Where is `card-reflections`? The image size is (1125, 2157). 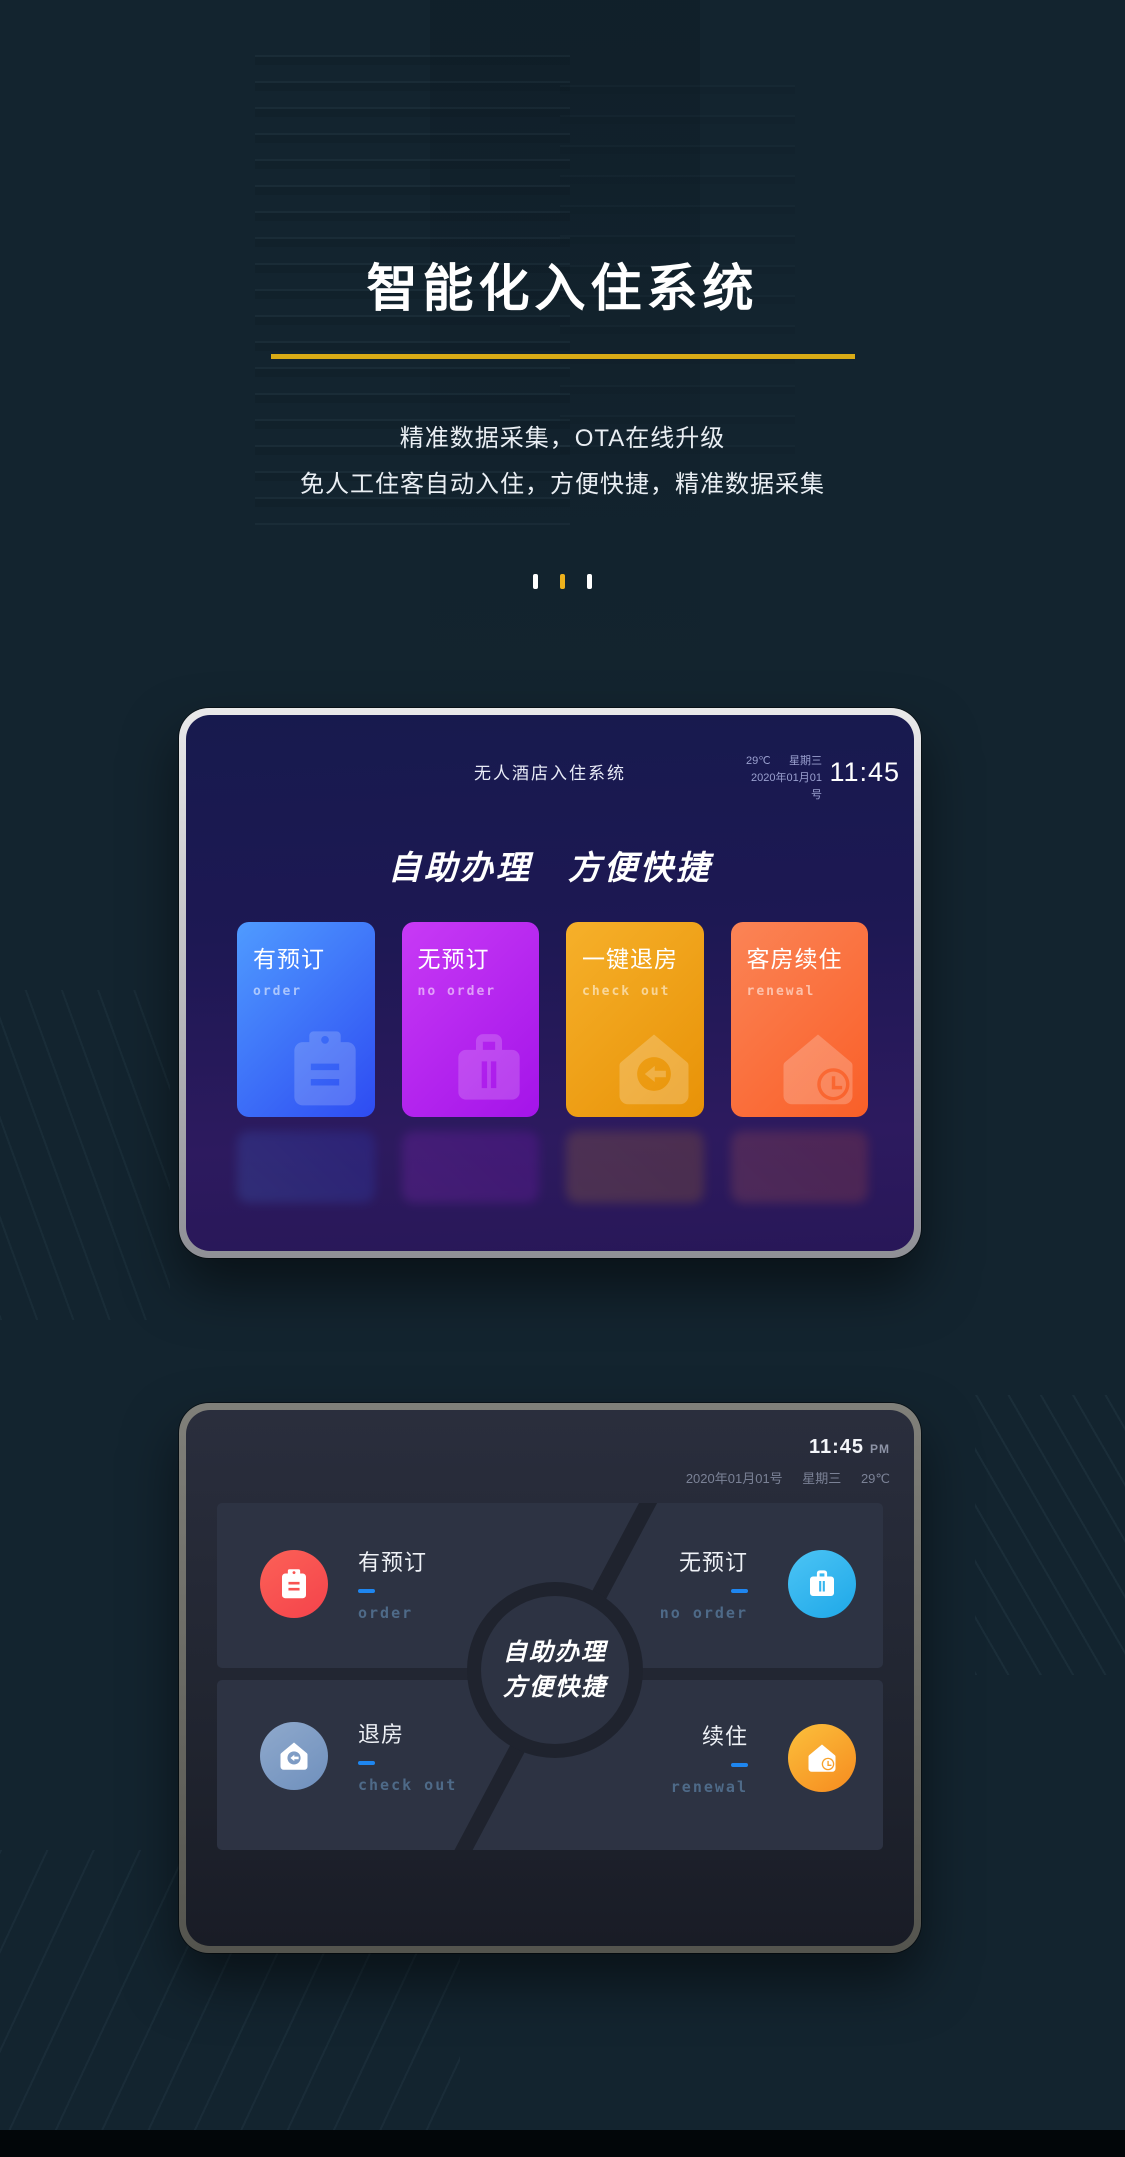
card-reflections is located at coordinates (552, 1167).